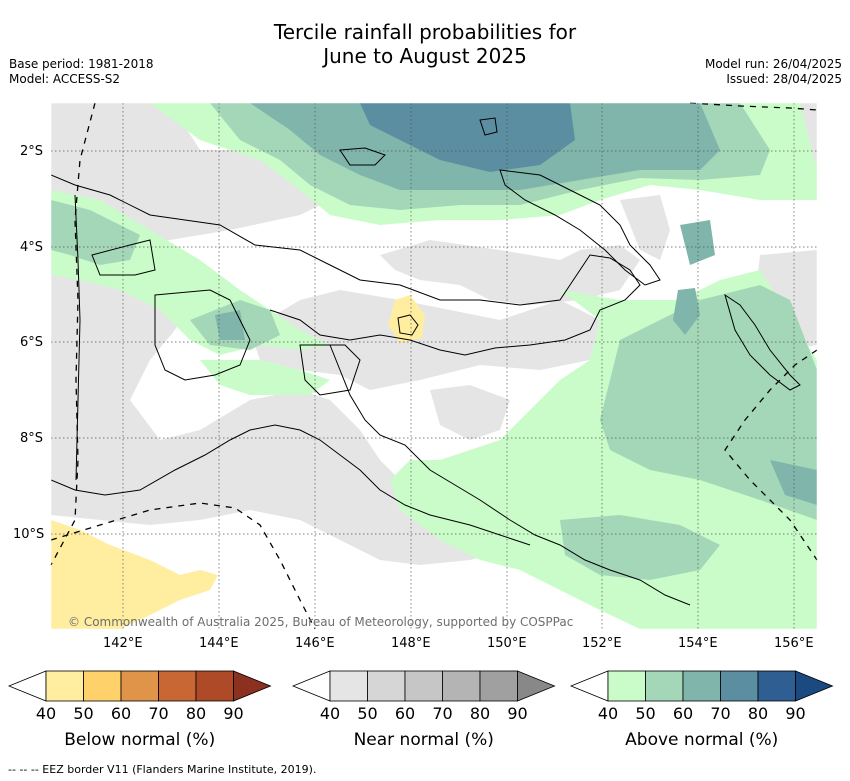 This screenshot has height=781, width=850. What do you see at coordinates (814, 686) in the screenshot?
I see `above-normal-colorbar-max-extend` at bounding box center [814, 686].